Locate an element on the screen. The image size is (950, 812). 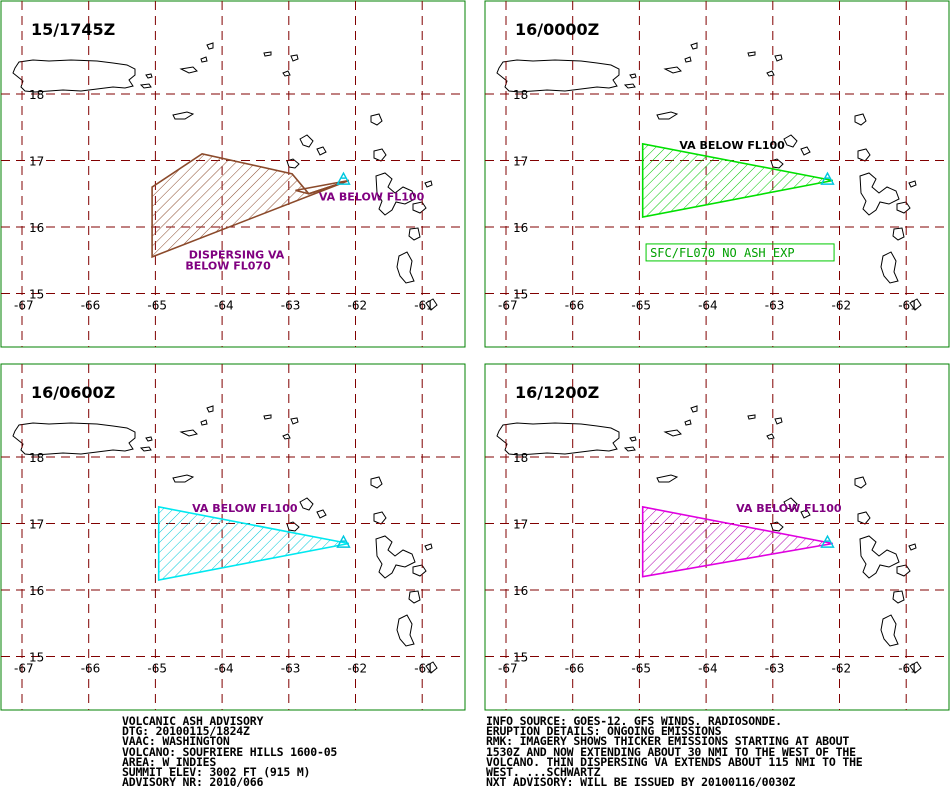
forecast-time-label: 15/1745Z is located at coordinates (73, 29).